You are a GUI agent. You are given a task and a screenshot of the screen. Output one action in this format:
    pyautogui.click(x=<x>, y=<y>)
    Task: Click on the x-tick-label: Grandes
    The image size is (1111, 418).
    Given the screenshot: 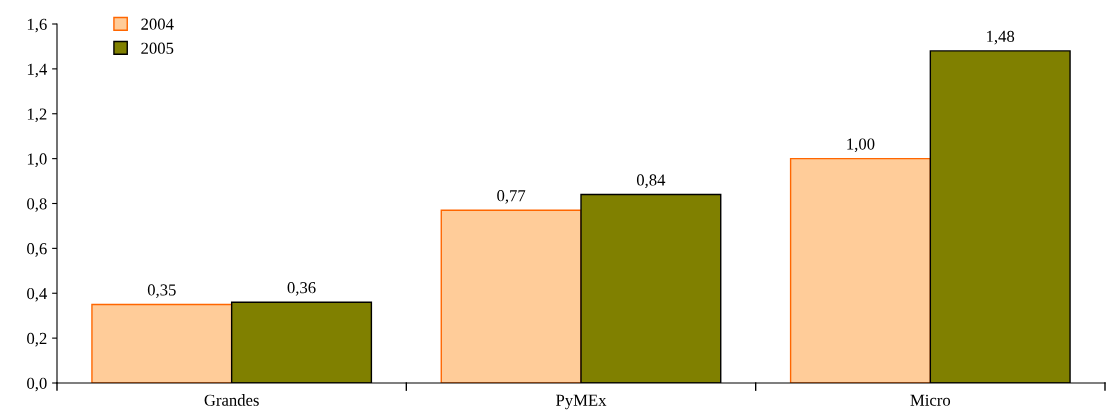 What is the action you would take?
    pyautogui.click(x=231, y=400)
    